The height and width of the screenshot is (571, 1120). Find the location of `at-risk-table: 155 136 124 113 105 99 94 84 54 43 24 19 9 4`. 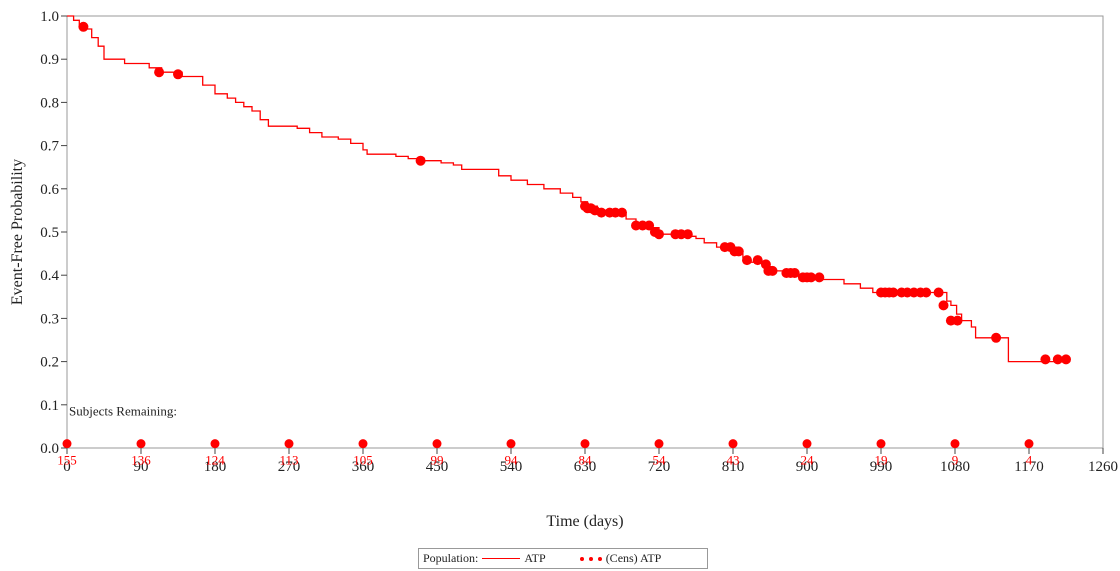

at-risk-table: 155 136 124 113 105 99 94 84 54 43 24 19 9 4 is located at coordinates (545, 453).